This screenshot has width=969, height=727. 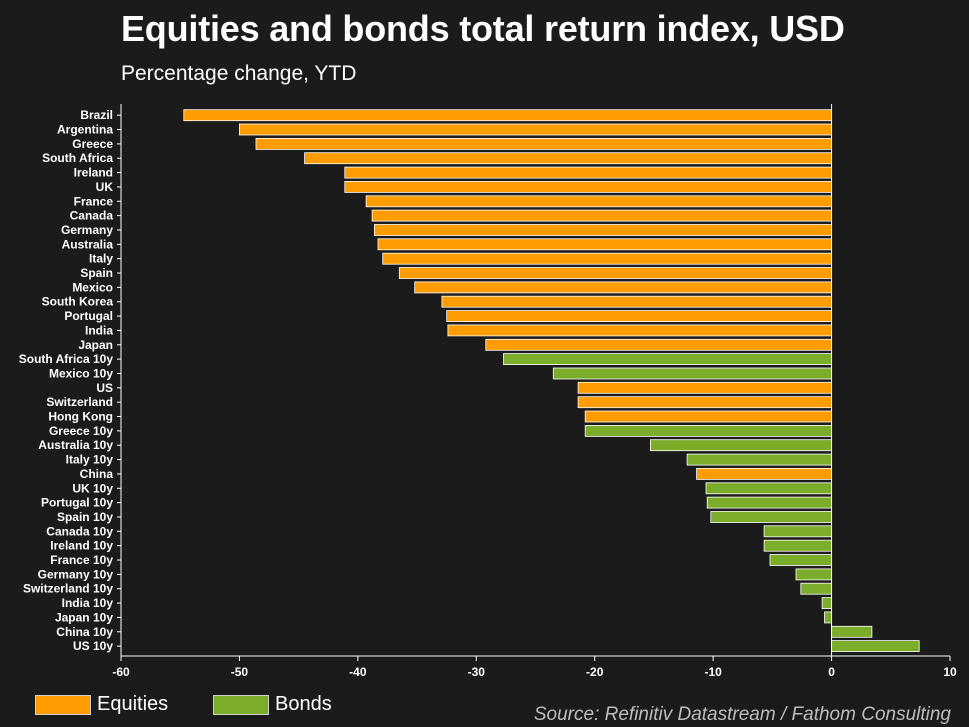 I want to click on bar-france, so click(x=598, y=201).